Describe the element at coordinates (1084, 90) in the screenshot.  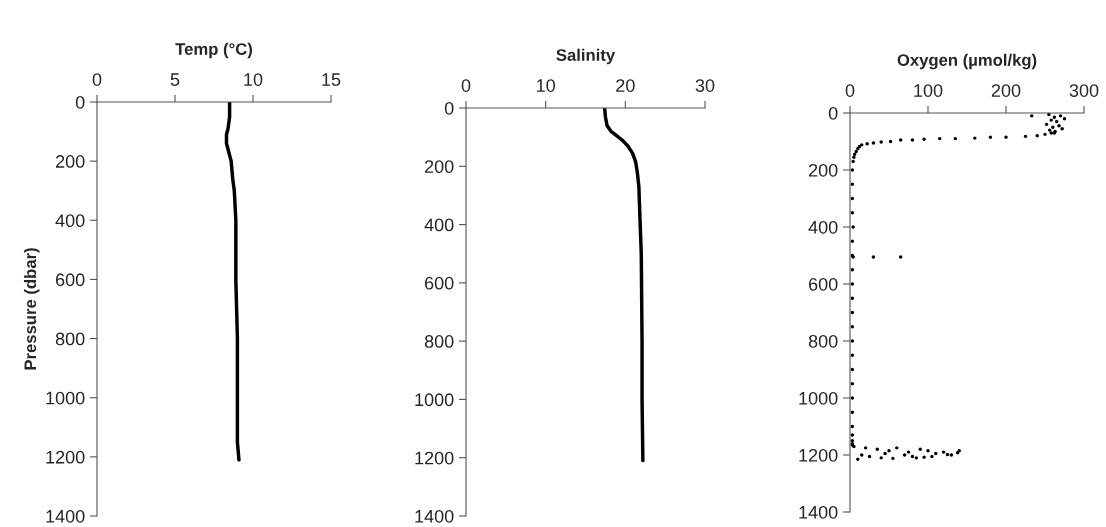
I see `x-tick-label: 300` at that location.